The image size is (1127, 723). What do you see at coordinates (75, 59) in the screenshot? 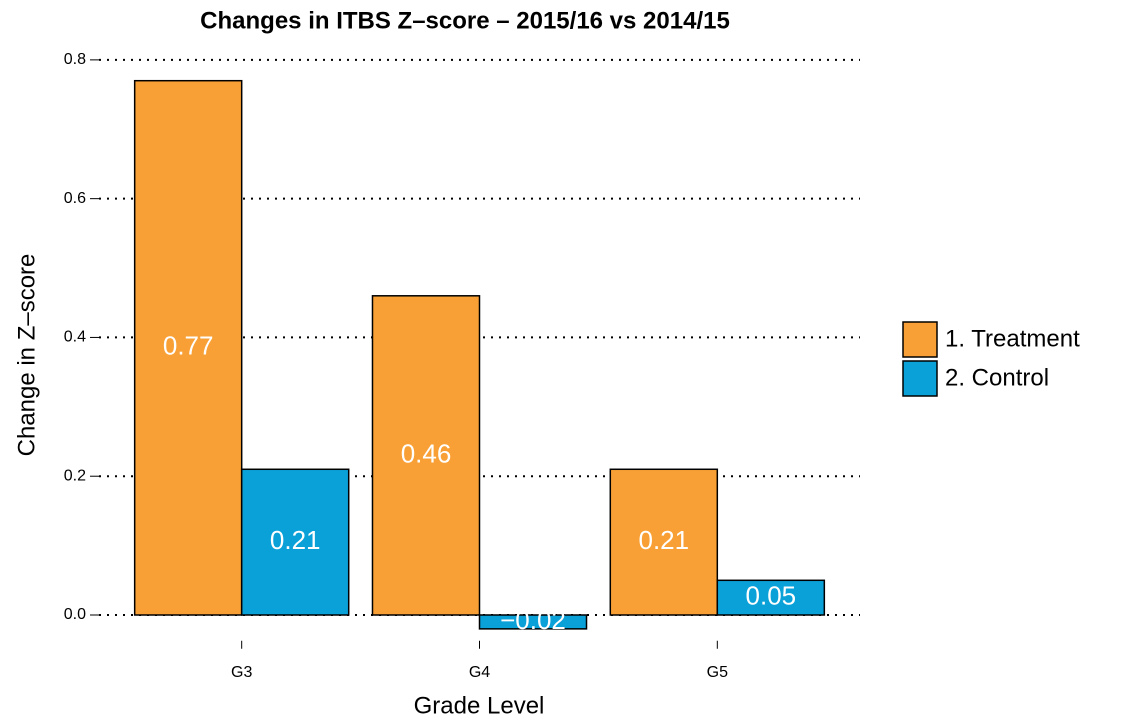
I see `y-tick-label: 0.8` at bounding box center [75, 59].